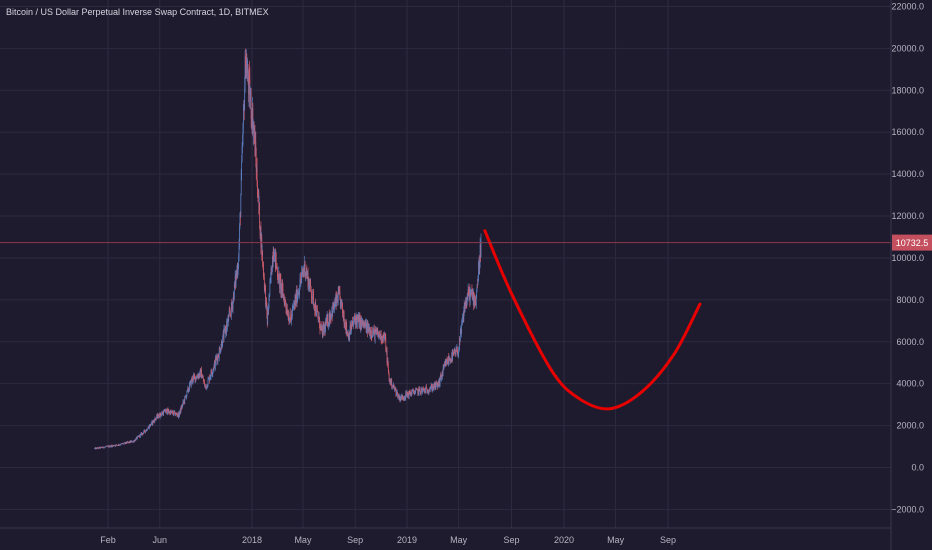  What do you see at coordinates (108, 540) in the screenshot?
I see `x-tick-label: Feb` at bounding box center [108, 540].